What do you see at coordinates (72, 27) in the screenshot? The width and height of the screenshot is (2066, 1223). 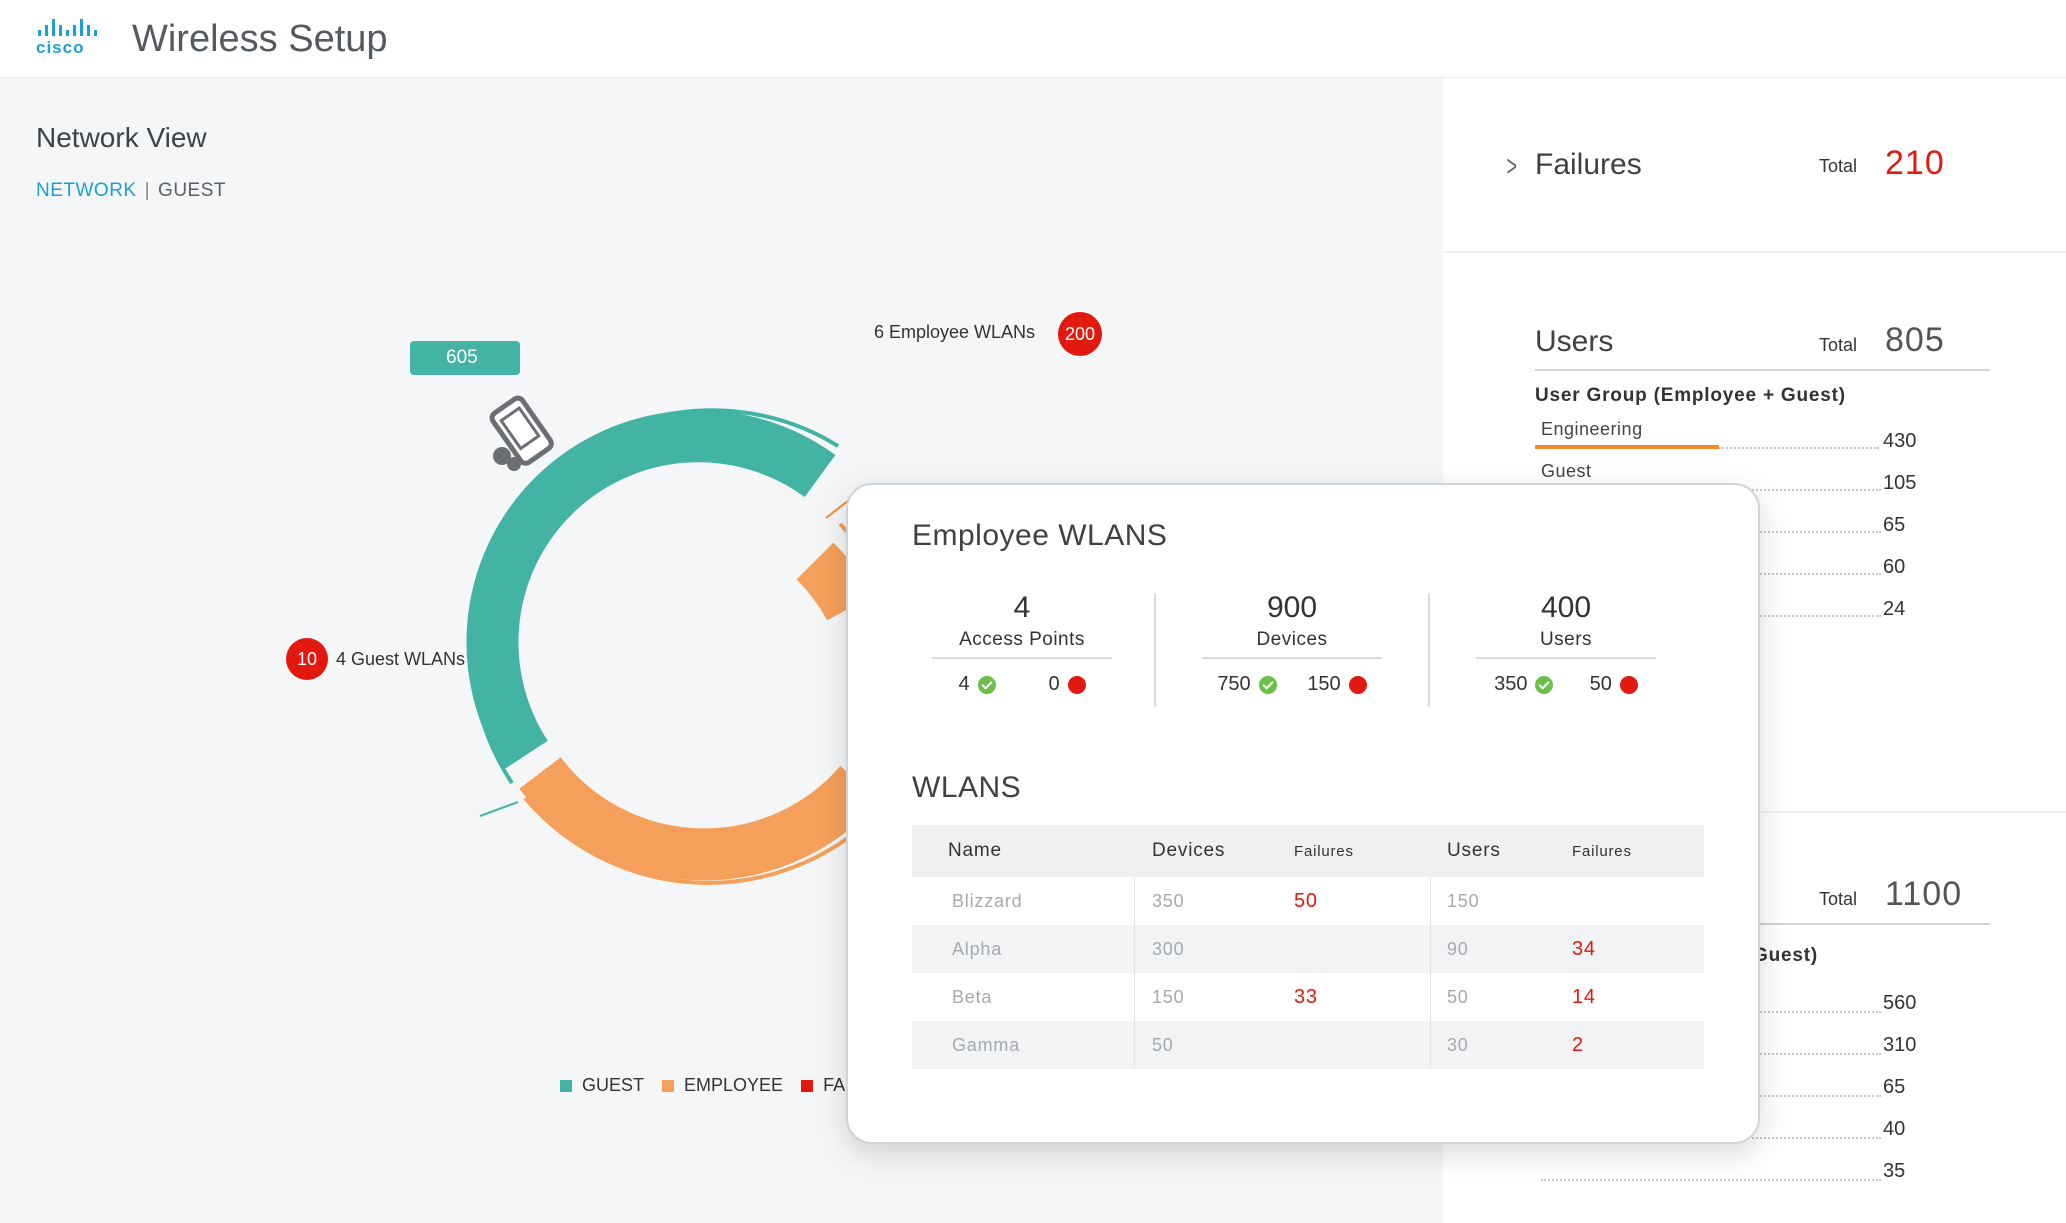 I see `cisco-logo-bars` at bounding box center [72, 27].